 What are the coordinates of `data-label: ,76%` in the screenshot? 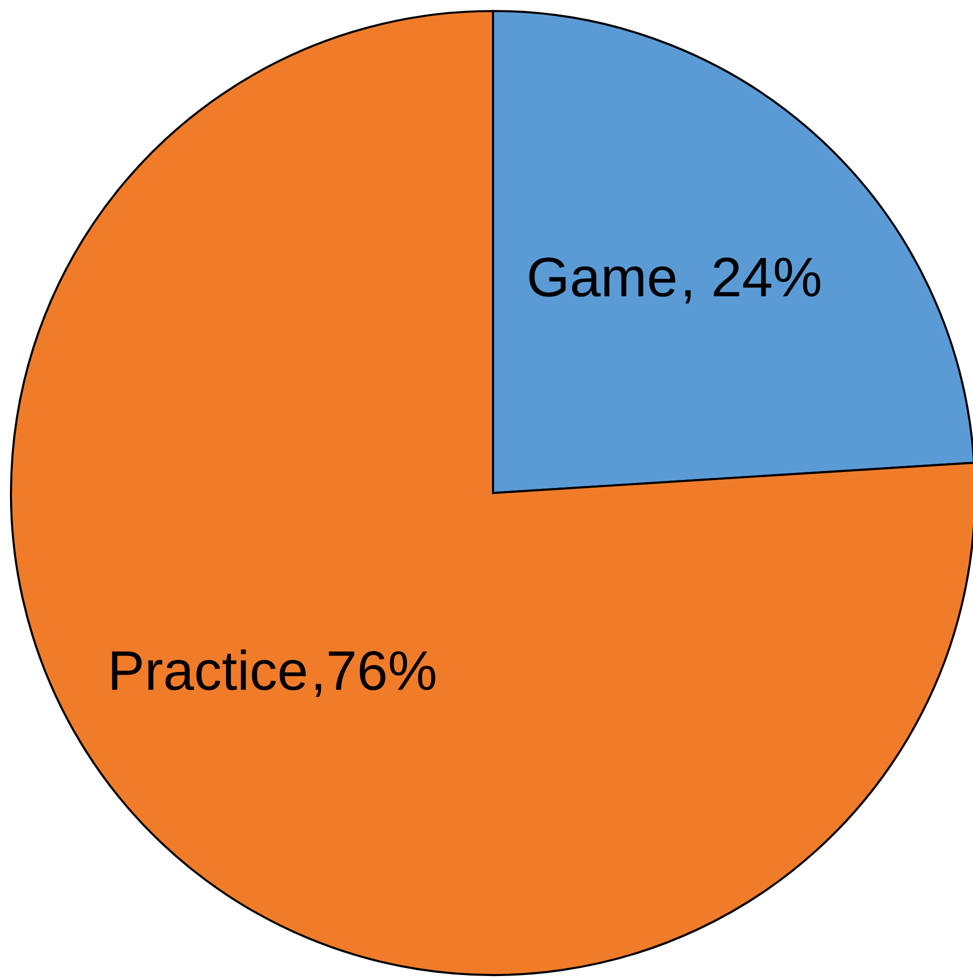 It's located at (376, 673).